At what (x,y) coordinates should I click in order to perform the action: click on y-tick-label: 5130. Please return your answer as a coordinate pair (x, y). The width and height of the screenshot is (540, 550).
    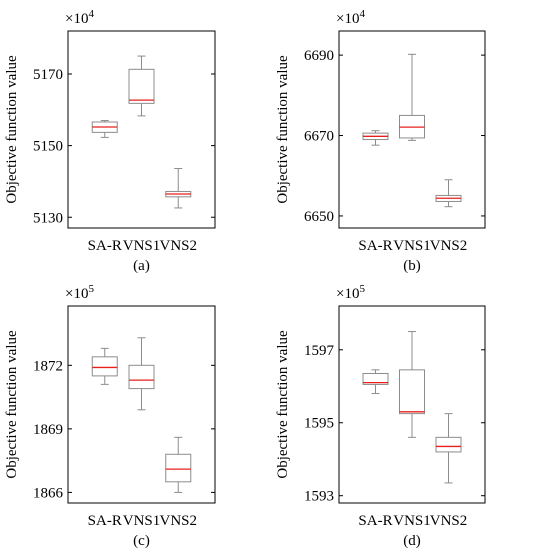
    Looking at the image, I should click on (48, 218).